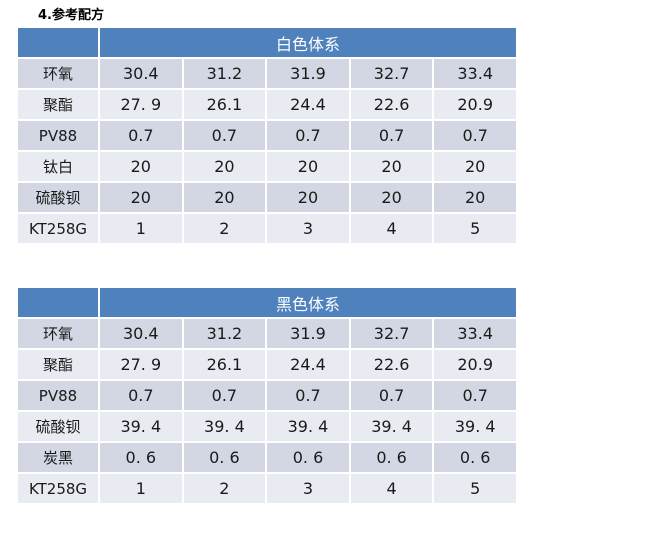 This screenshot has height=543, width=662. I want to click on table-row: 炭黑 0. 6 0. 6 0. 6 0. 6 0. 6, so click(267, 457).